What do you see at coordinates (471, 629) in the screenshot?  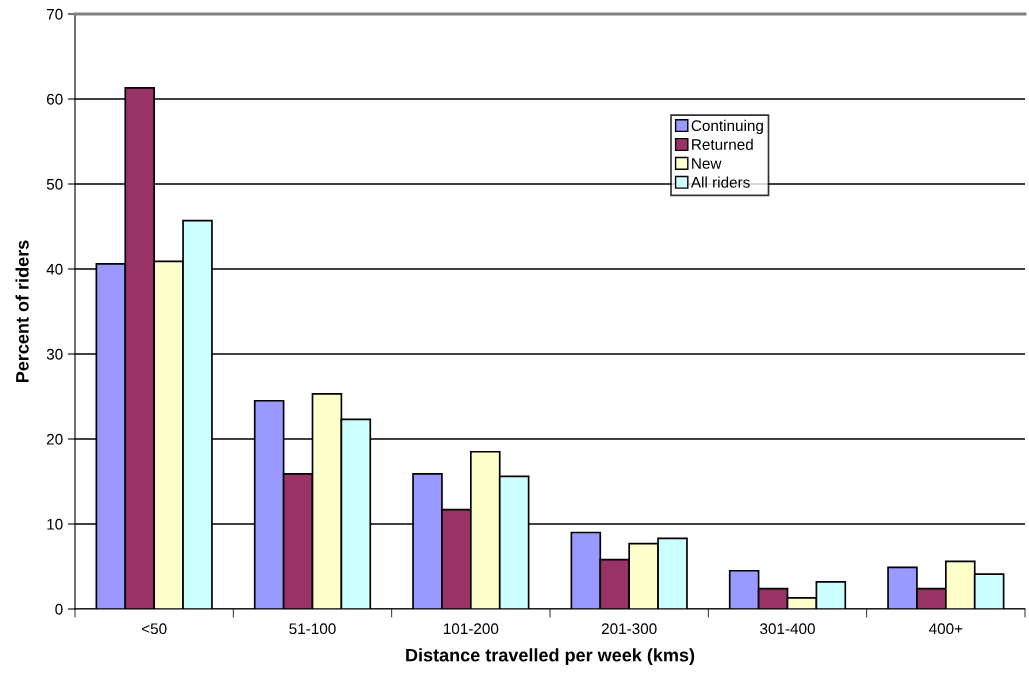 I see `x-tick-label: 101-200` at bounding box center [471, 629].